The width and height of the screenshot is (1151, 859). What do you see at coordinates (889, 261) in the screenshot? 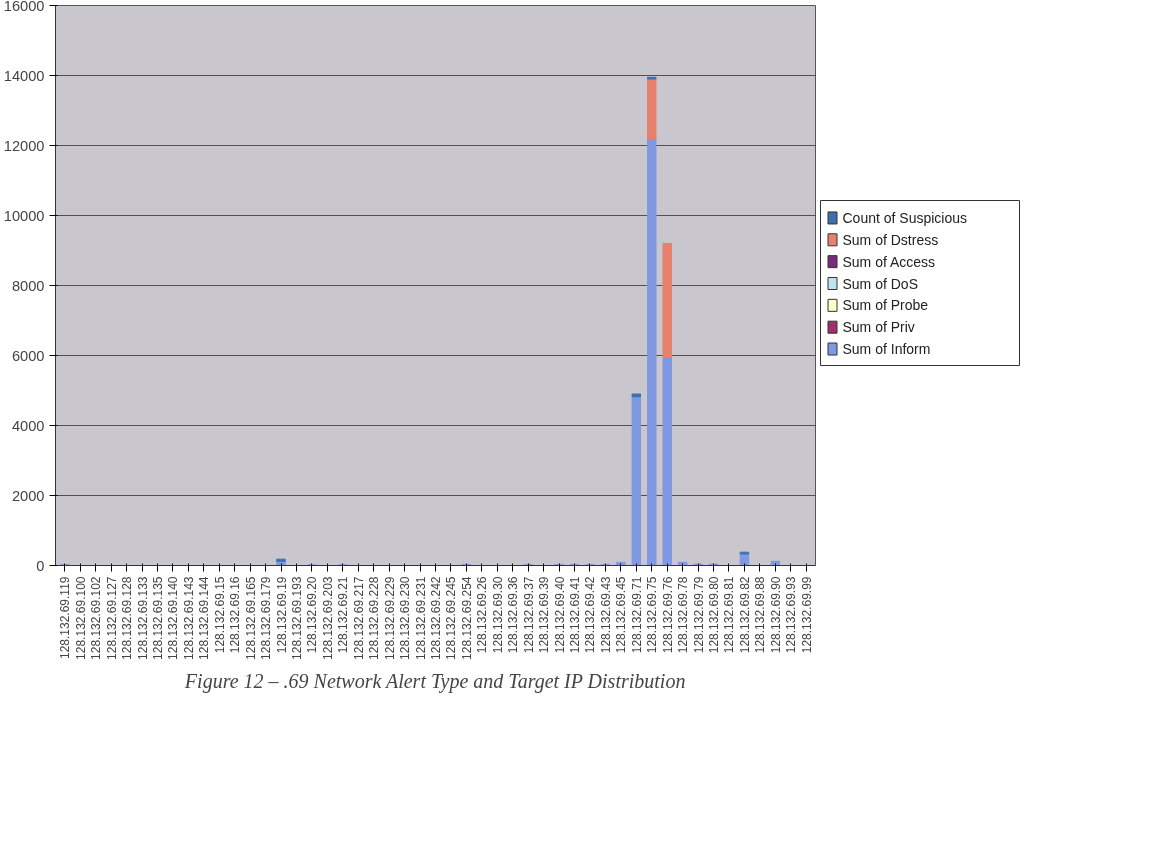
I see `legend-label: Sum of Access` at bounding box center [889, 261].